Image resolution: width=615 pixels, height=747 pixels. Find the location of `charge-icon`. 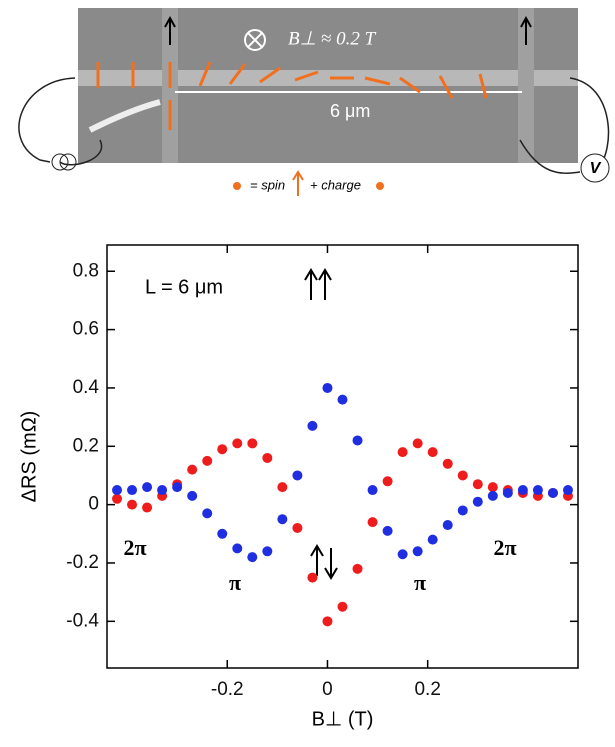

charge-icon is located at coordinates (380, 186).